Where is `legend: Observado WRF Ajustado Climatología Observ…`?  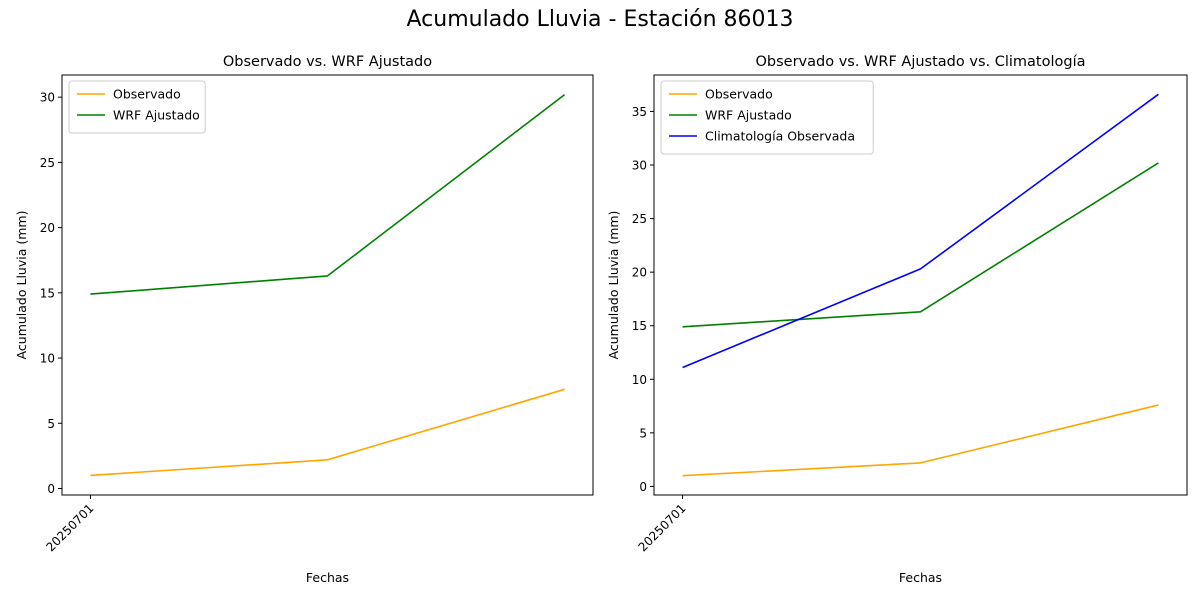
legend: Observado WRF Ajustado Climatología Observ… is located at coordinates (767, 117).